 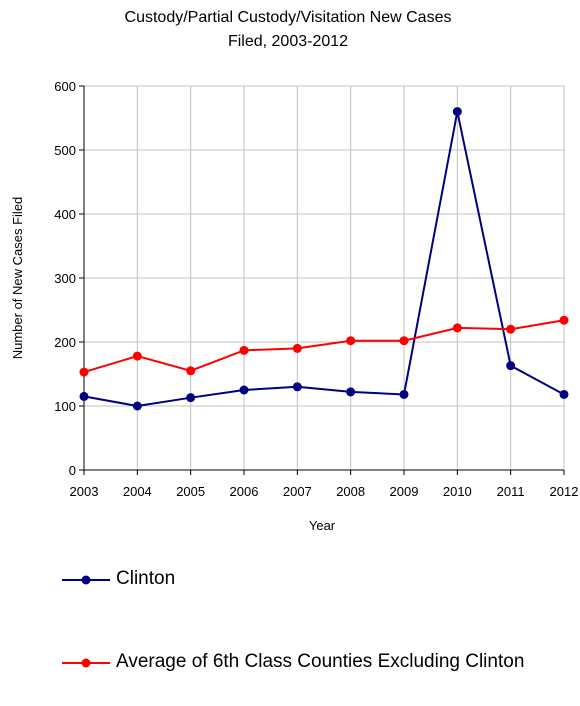 I want to click on x-tick-label: 2006, so click(x=244, y=491).